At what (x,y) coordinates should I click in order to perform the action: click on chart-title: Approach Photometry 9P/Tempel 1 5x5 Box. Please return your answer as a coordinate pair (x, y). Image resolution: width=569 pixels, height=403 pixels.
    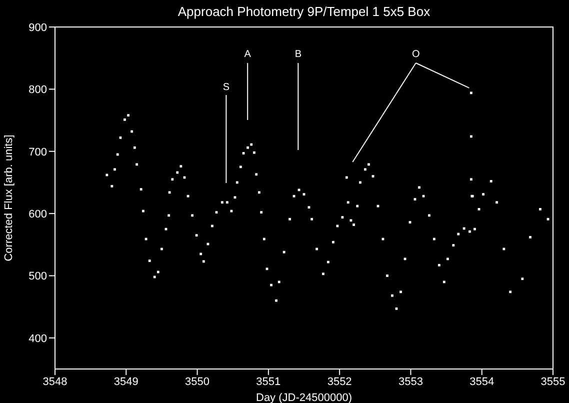
    Looking at the image, I should click on (304, 11).